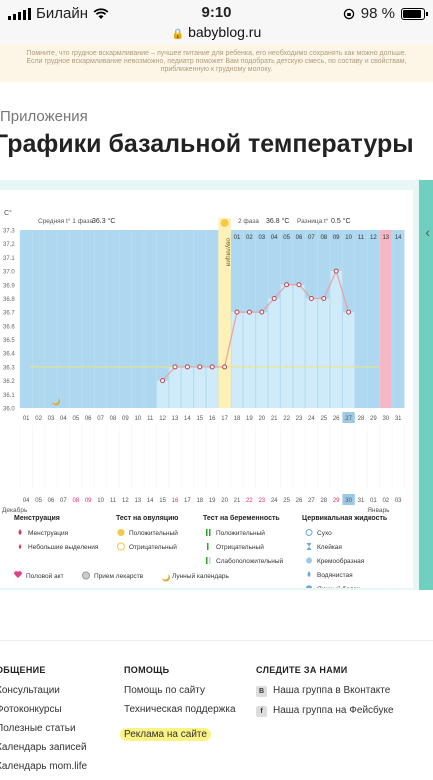 This screenshot has height=780, width=433. What do you see at coordinates (164, 690) in the screenshot?
I see `footer-link: Помощь по сайту` at bounding box center [164, 690].